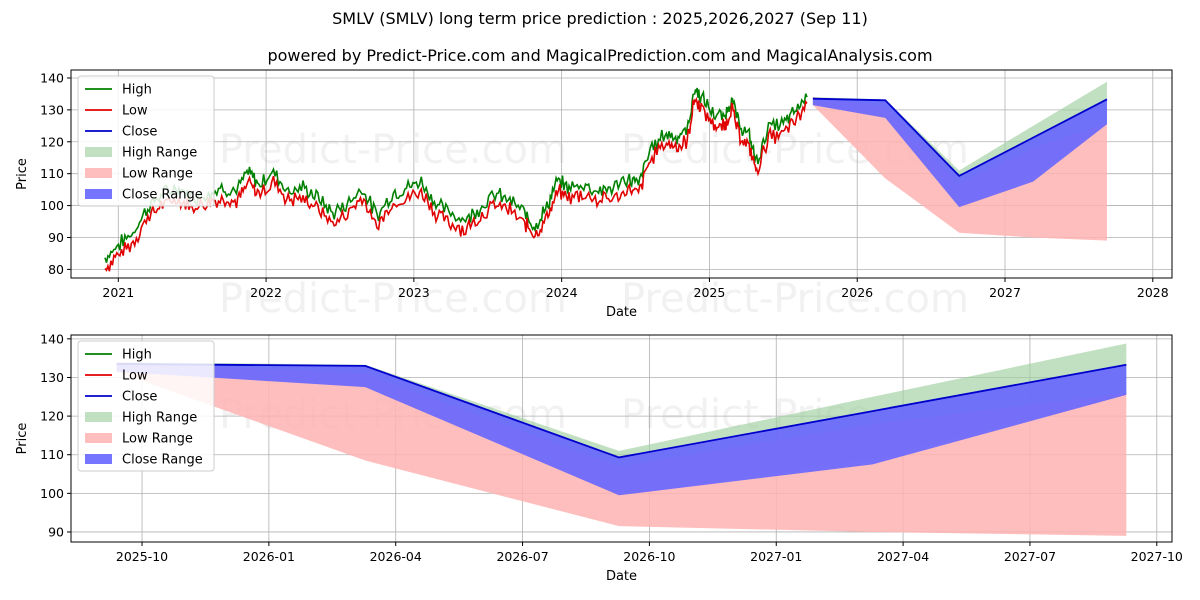 The image size is (1200, 600). Describe the element at coordinates (1153, 292) in the screenshot. I see `x-tick-label: 2028` at that location.